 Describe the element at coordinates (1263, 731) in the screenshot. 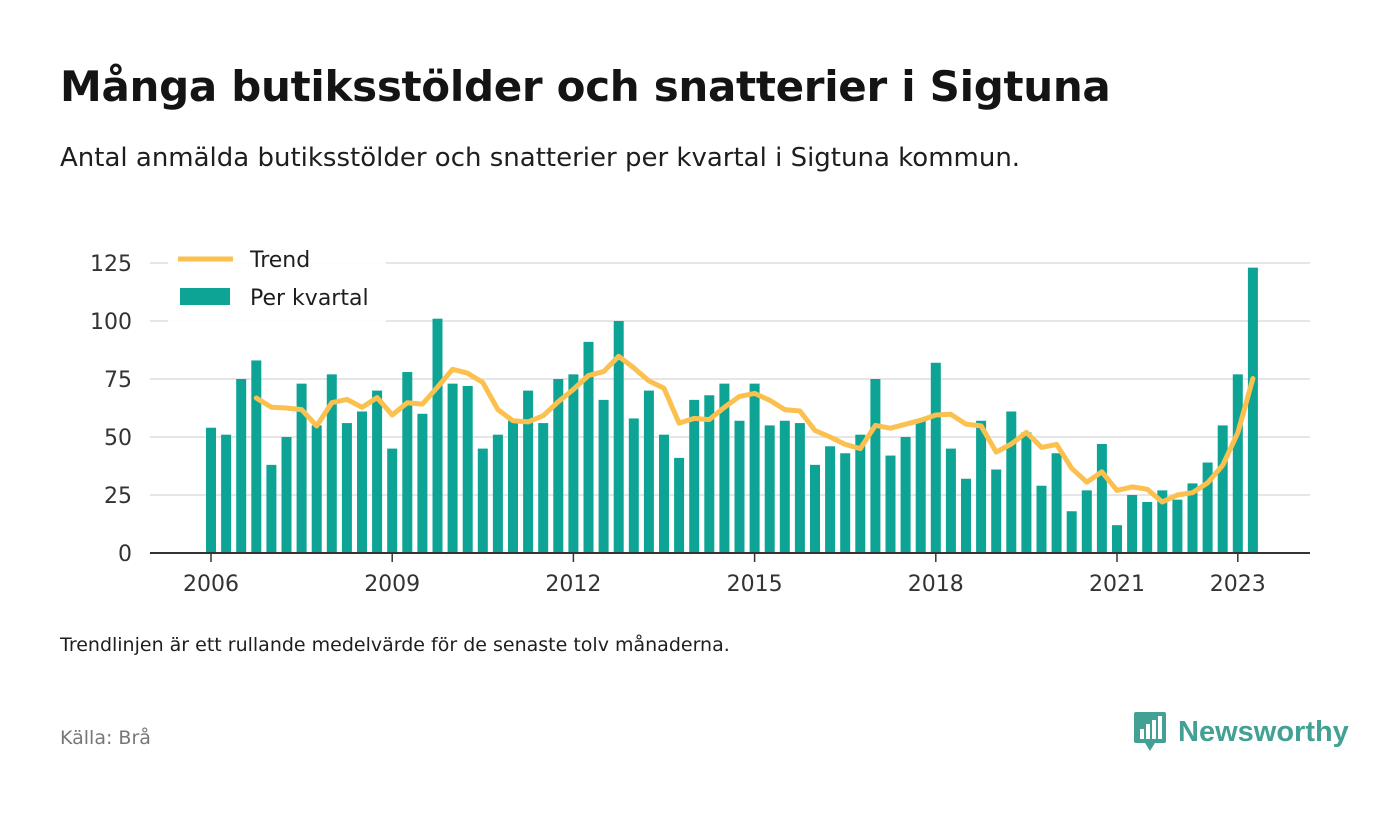

I see `brand-name: Newsworthy` at that location.